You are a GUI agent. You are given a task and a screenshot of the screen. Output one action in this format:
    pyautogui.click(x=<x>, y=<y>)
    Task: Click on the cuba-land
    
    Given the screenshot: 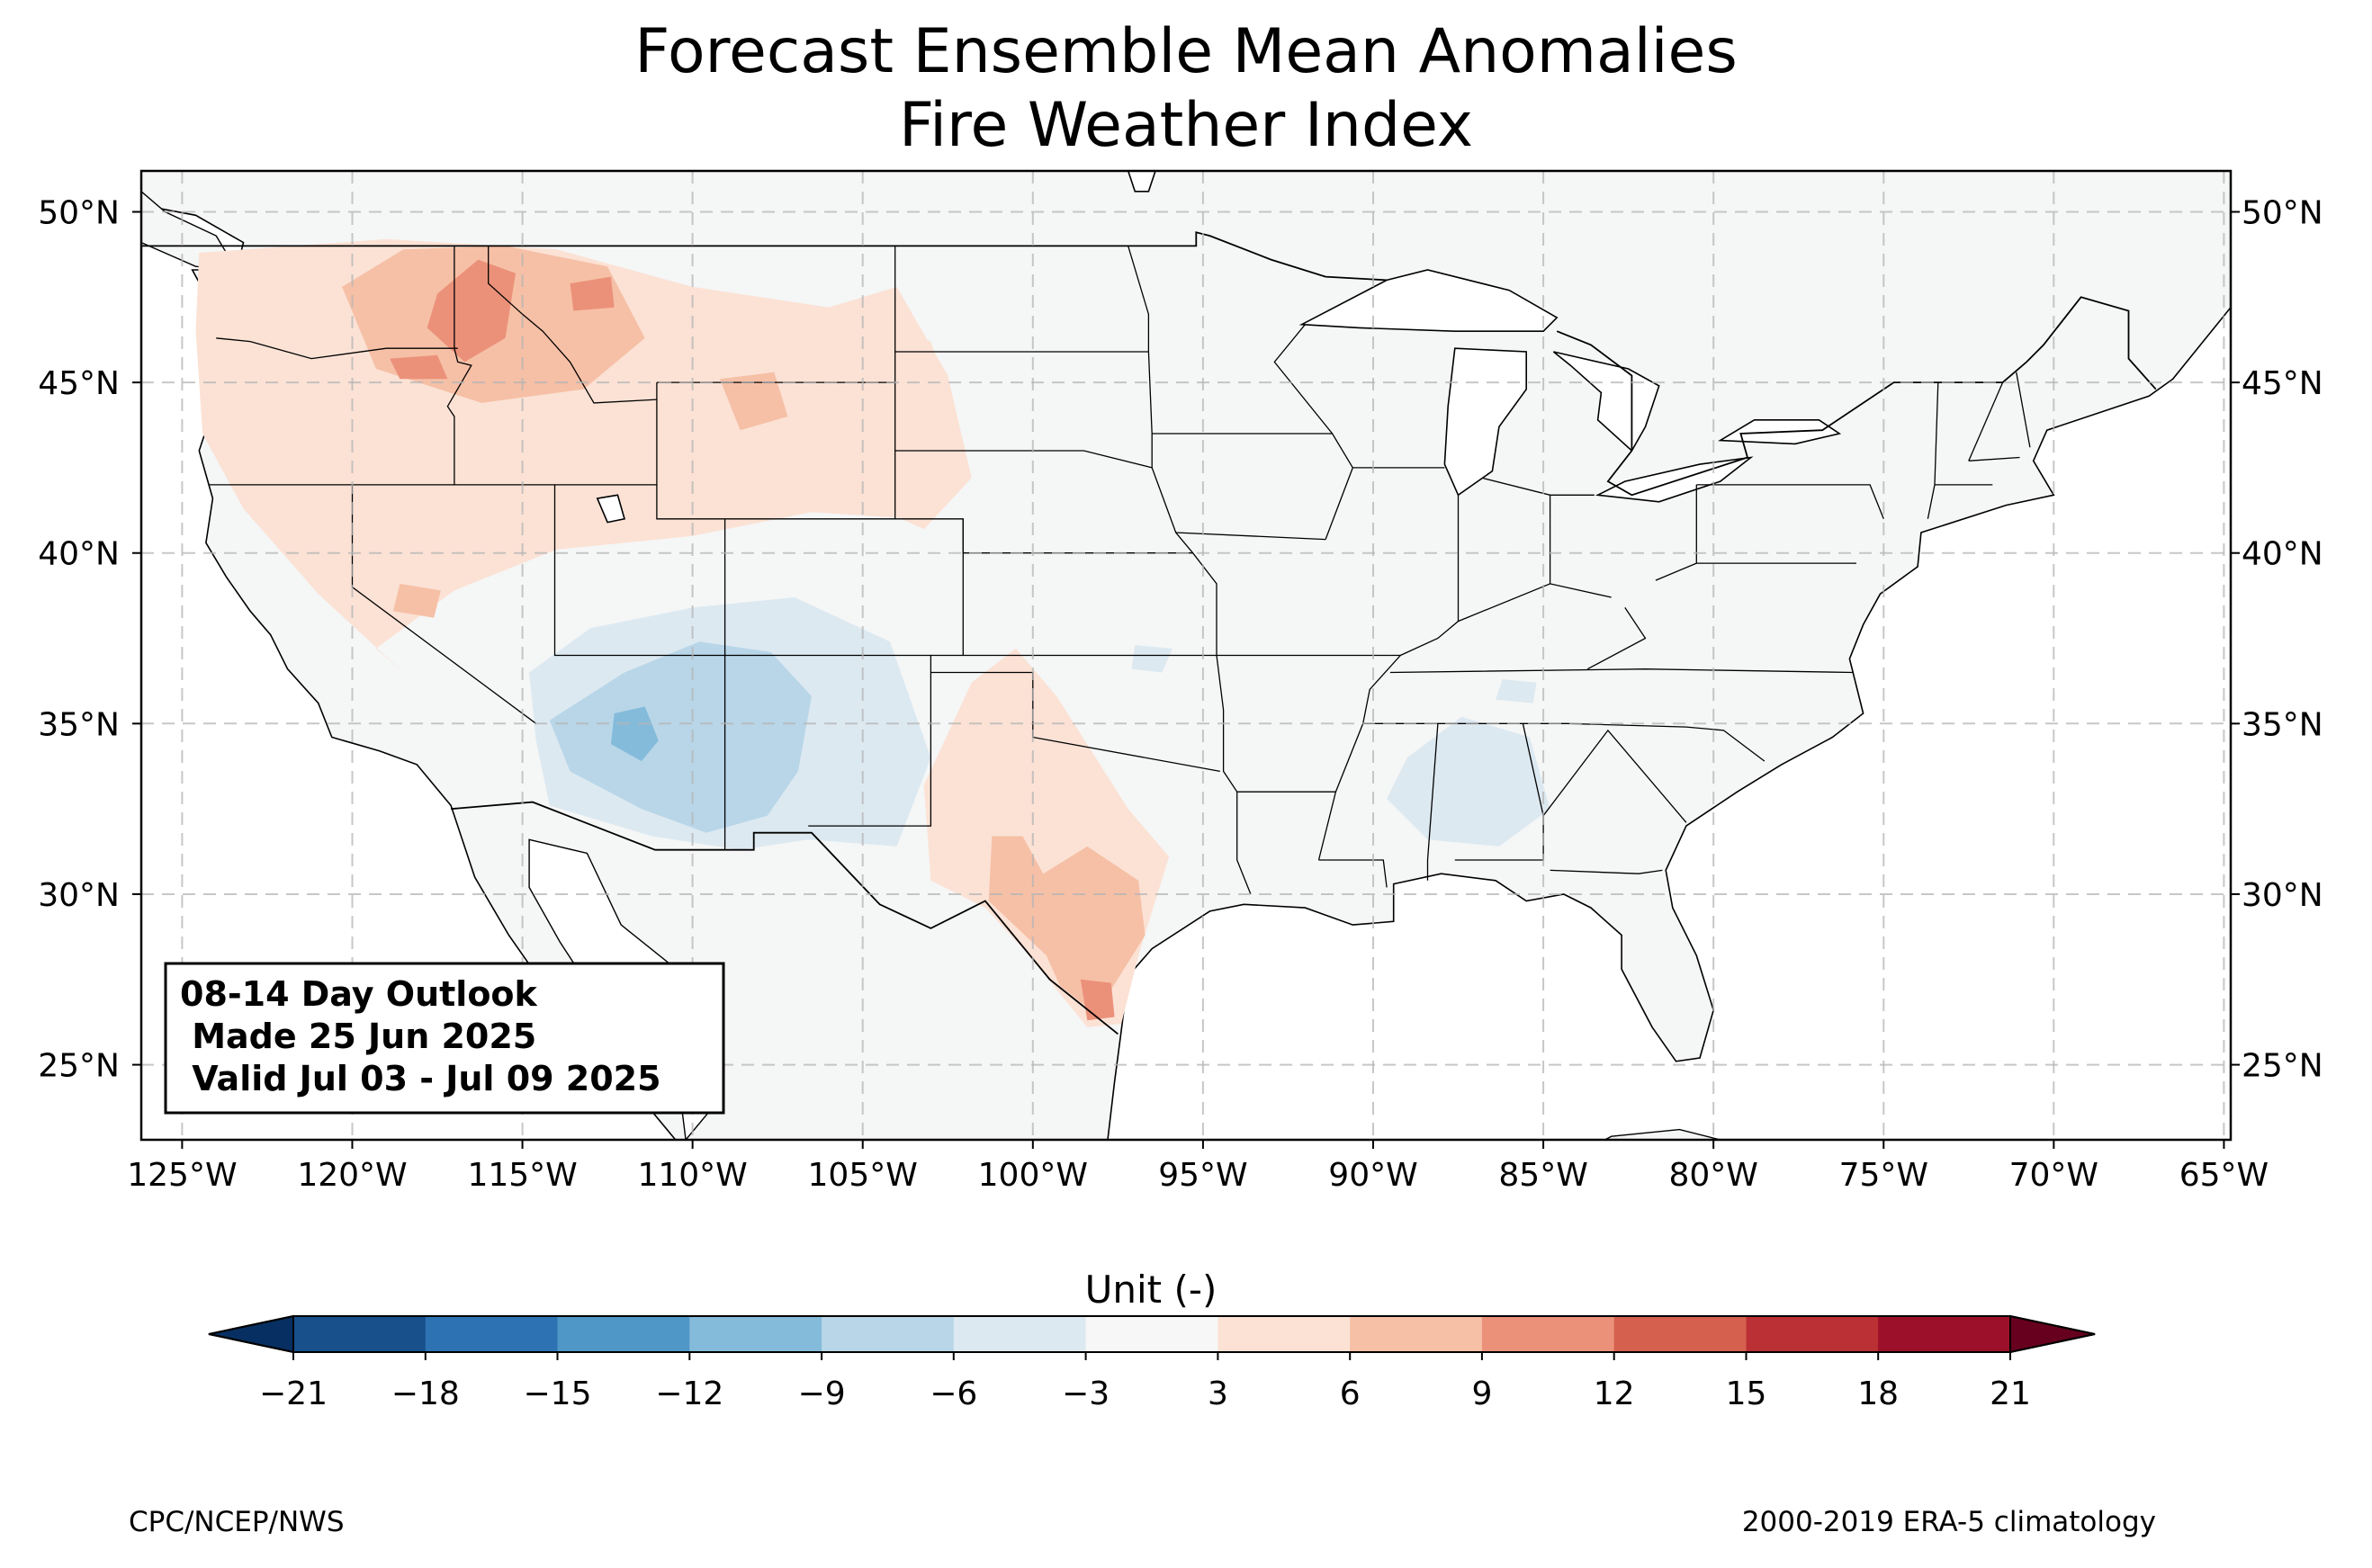 What is the action you would take?
    pyautogui.click(x=1663, y=1134)
    